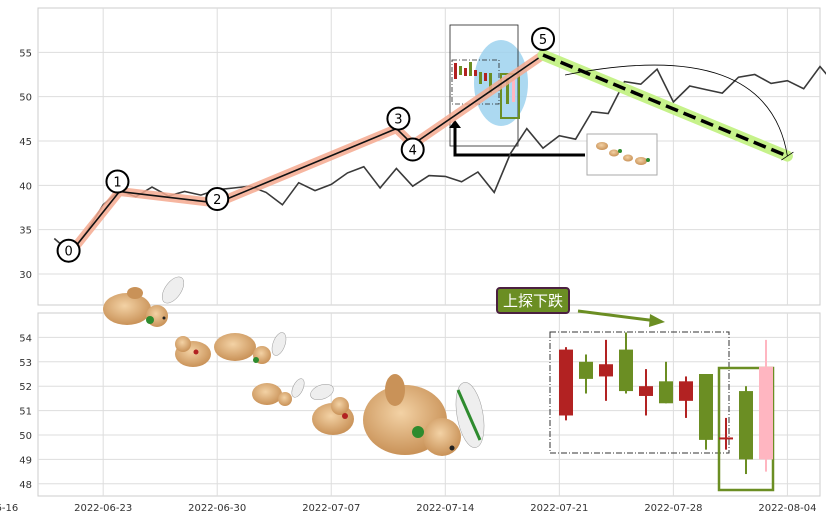  Describe the element at coordinates (455, 124) in the screenshot. I see `callout-arrowhead` at that location.